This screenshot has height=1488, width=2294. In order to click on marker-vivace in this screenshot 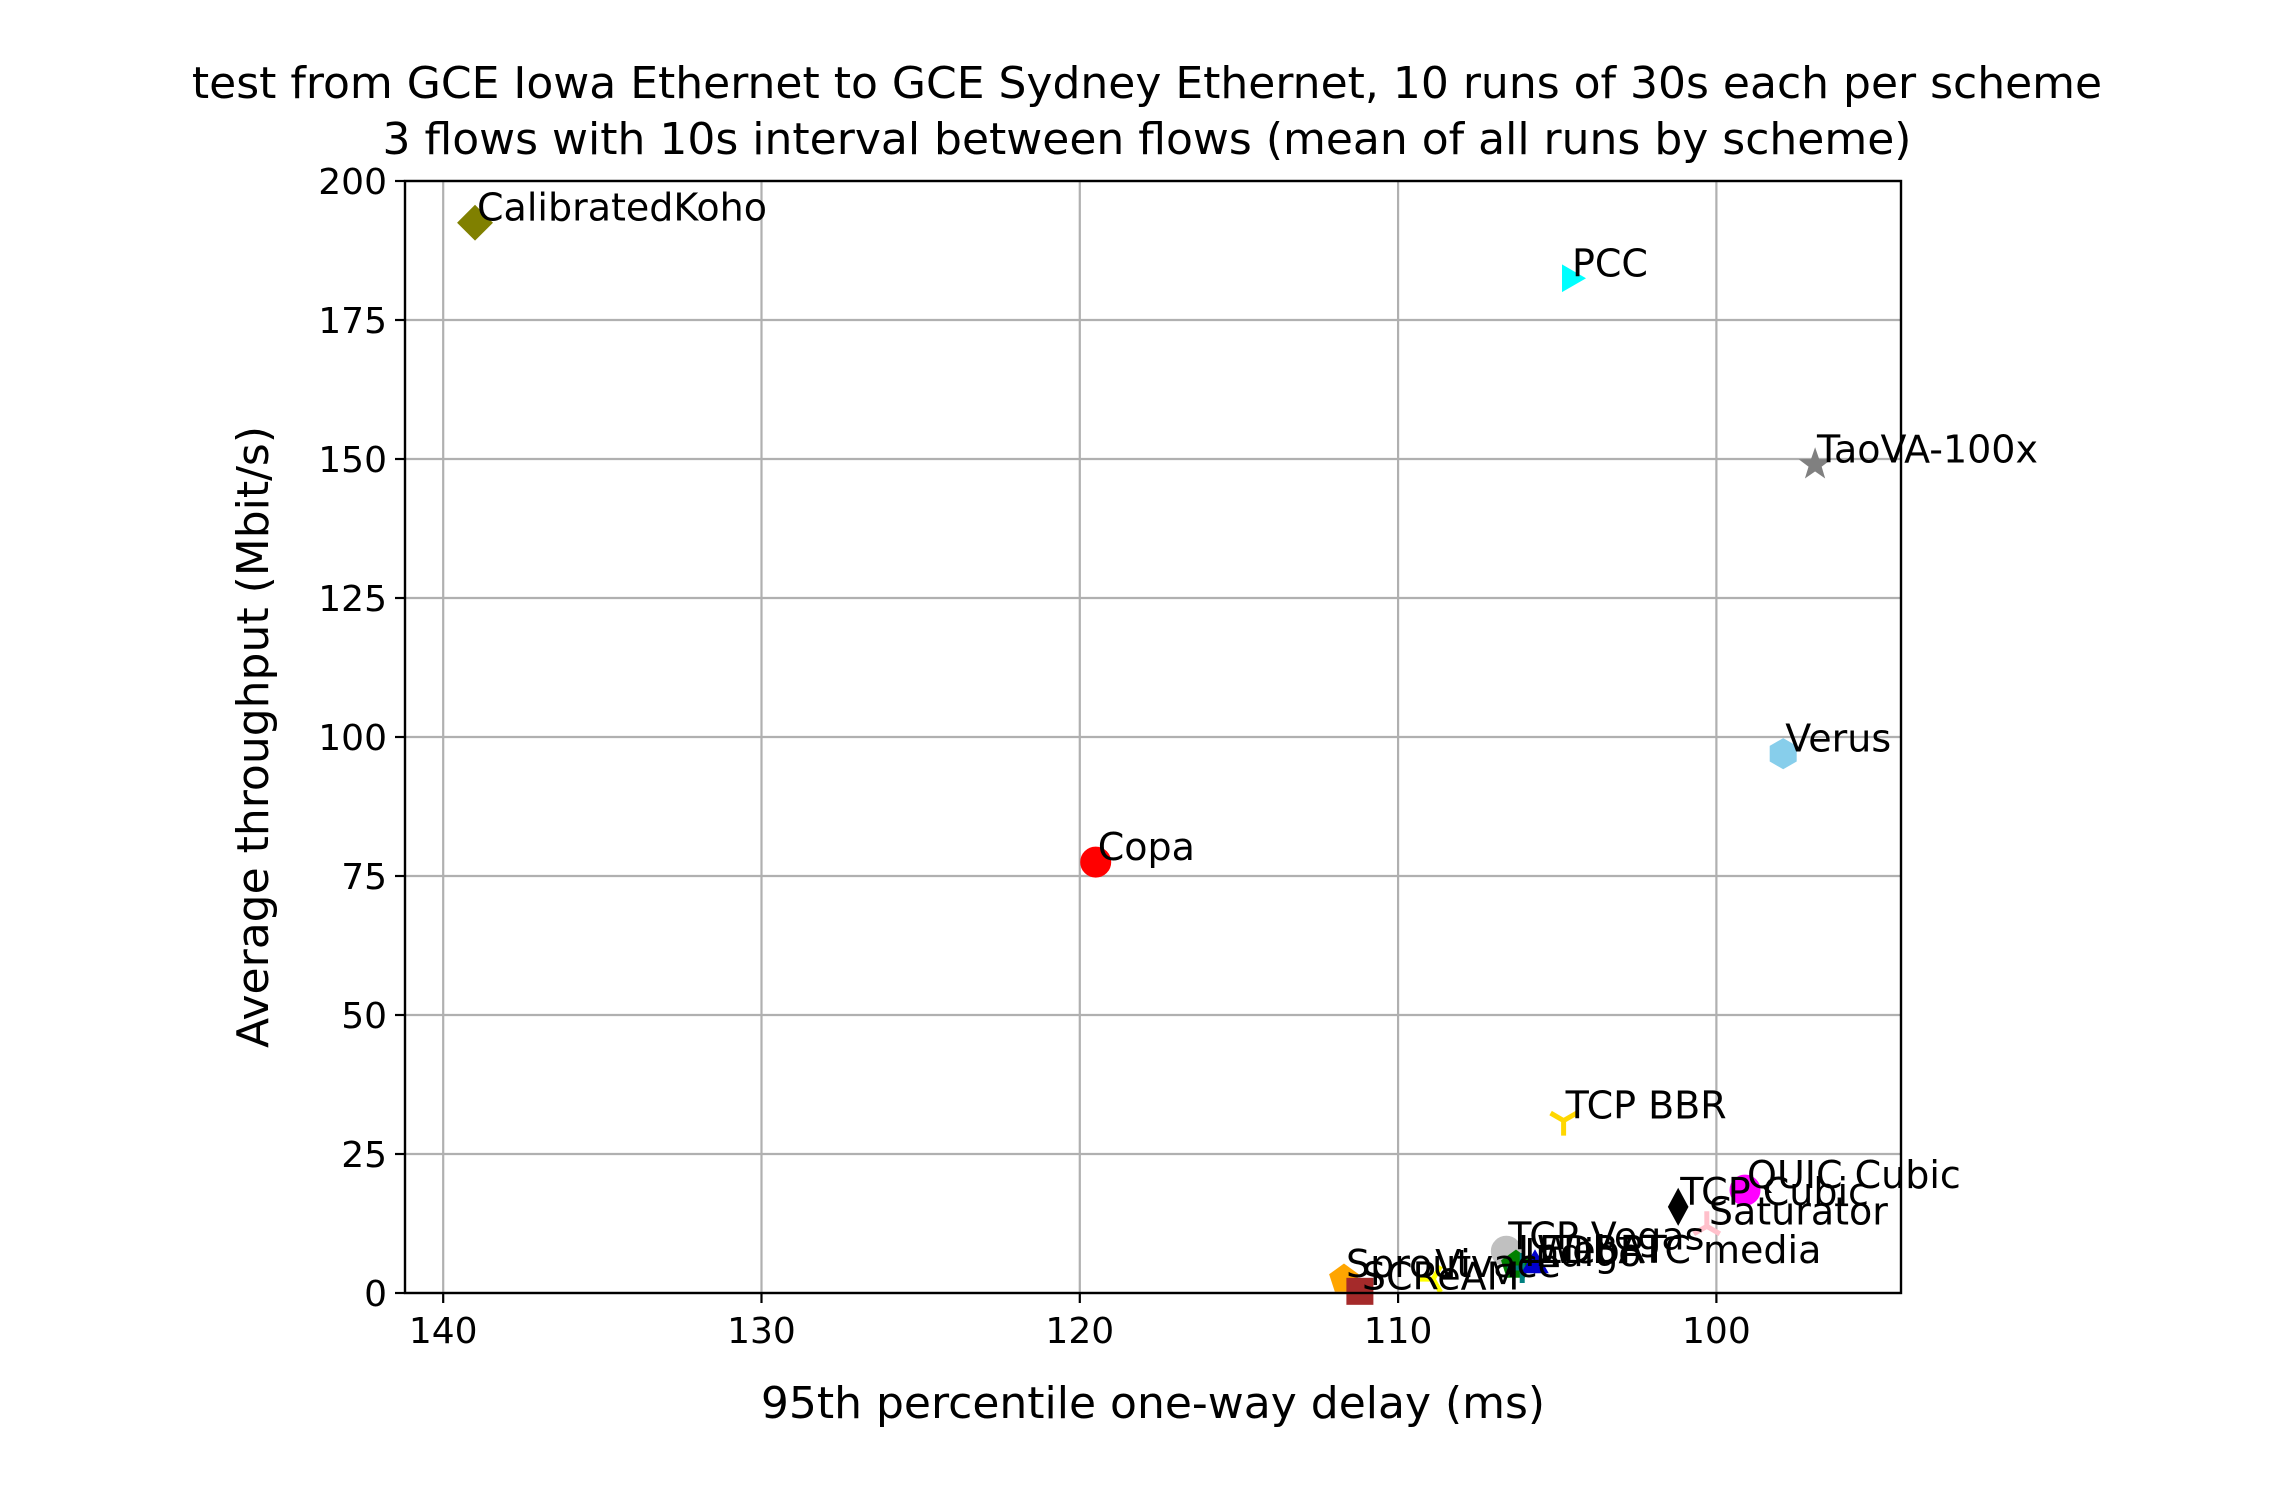, I will do `click(1430, 1279)`.